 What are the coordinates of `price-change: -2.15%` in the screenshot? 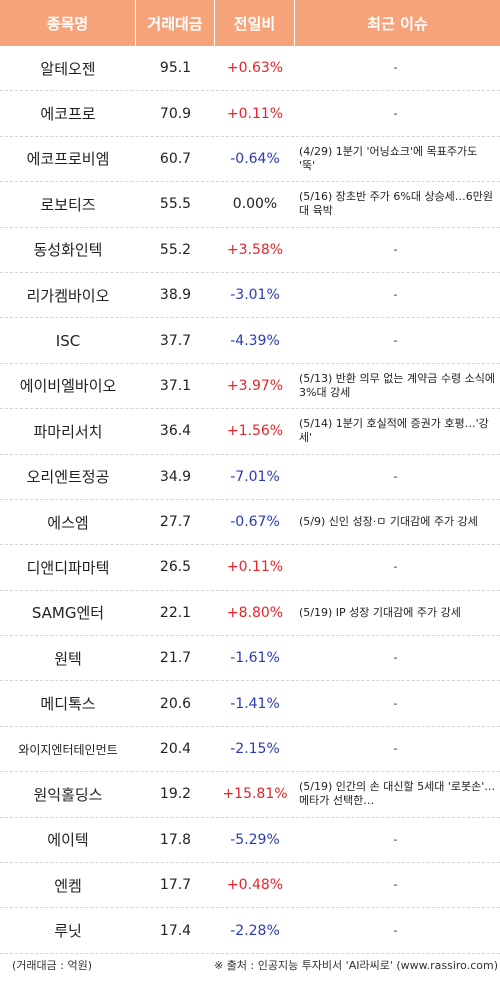 It's located at (255, 749).